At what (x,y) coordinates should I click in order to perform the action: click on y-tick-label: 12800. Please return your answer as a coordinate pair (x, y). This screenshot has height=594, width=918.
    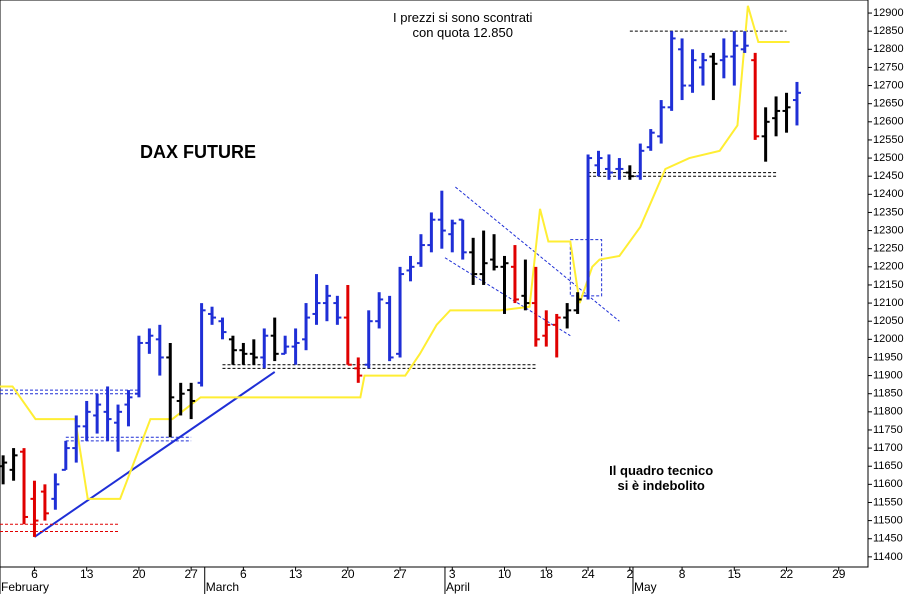
    Looking at the image, I should click on (888, 49).